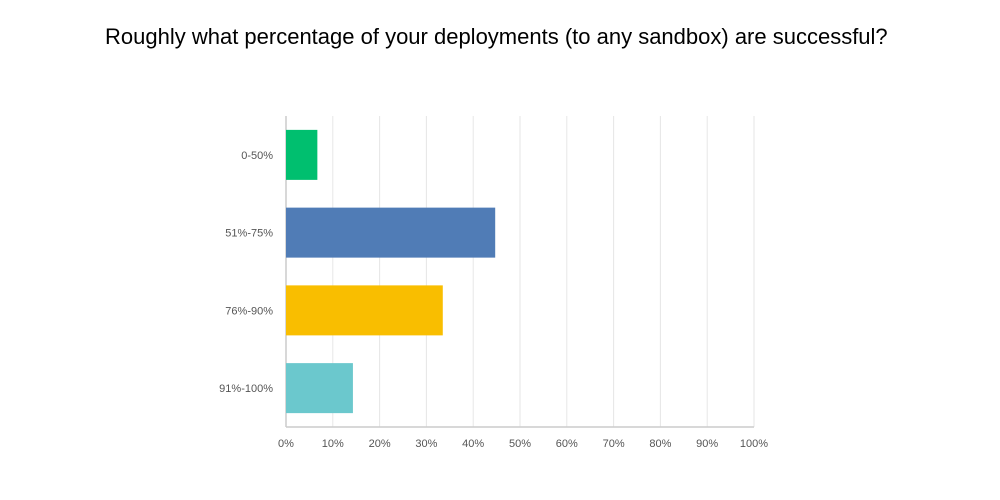  What do you see at coordinates (426, 444) in the screenshot?
I see `x-tick-label: 30%` at bounding box center [426, 444].